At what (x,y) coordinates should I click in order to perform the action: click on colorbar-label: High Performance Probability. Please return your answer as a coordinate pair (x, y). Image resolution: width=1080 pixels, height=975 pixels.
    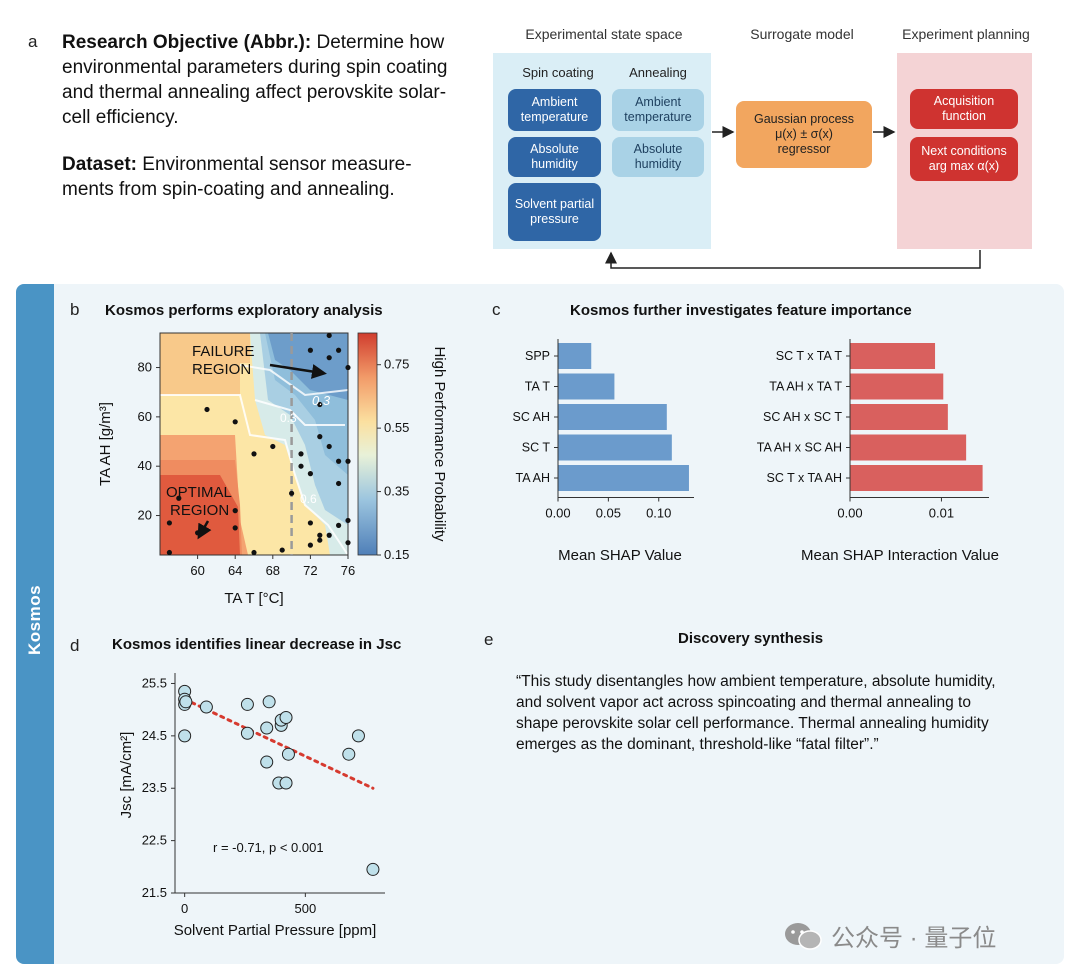
    Looking at the image, I should click on (439, 444).